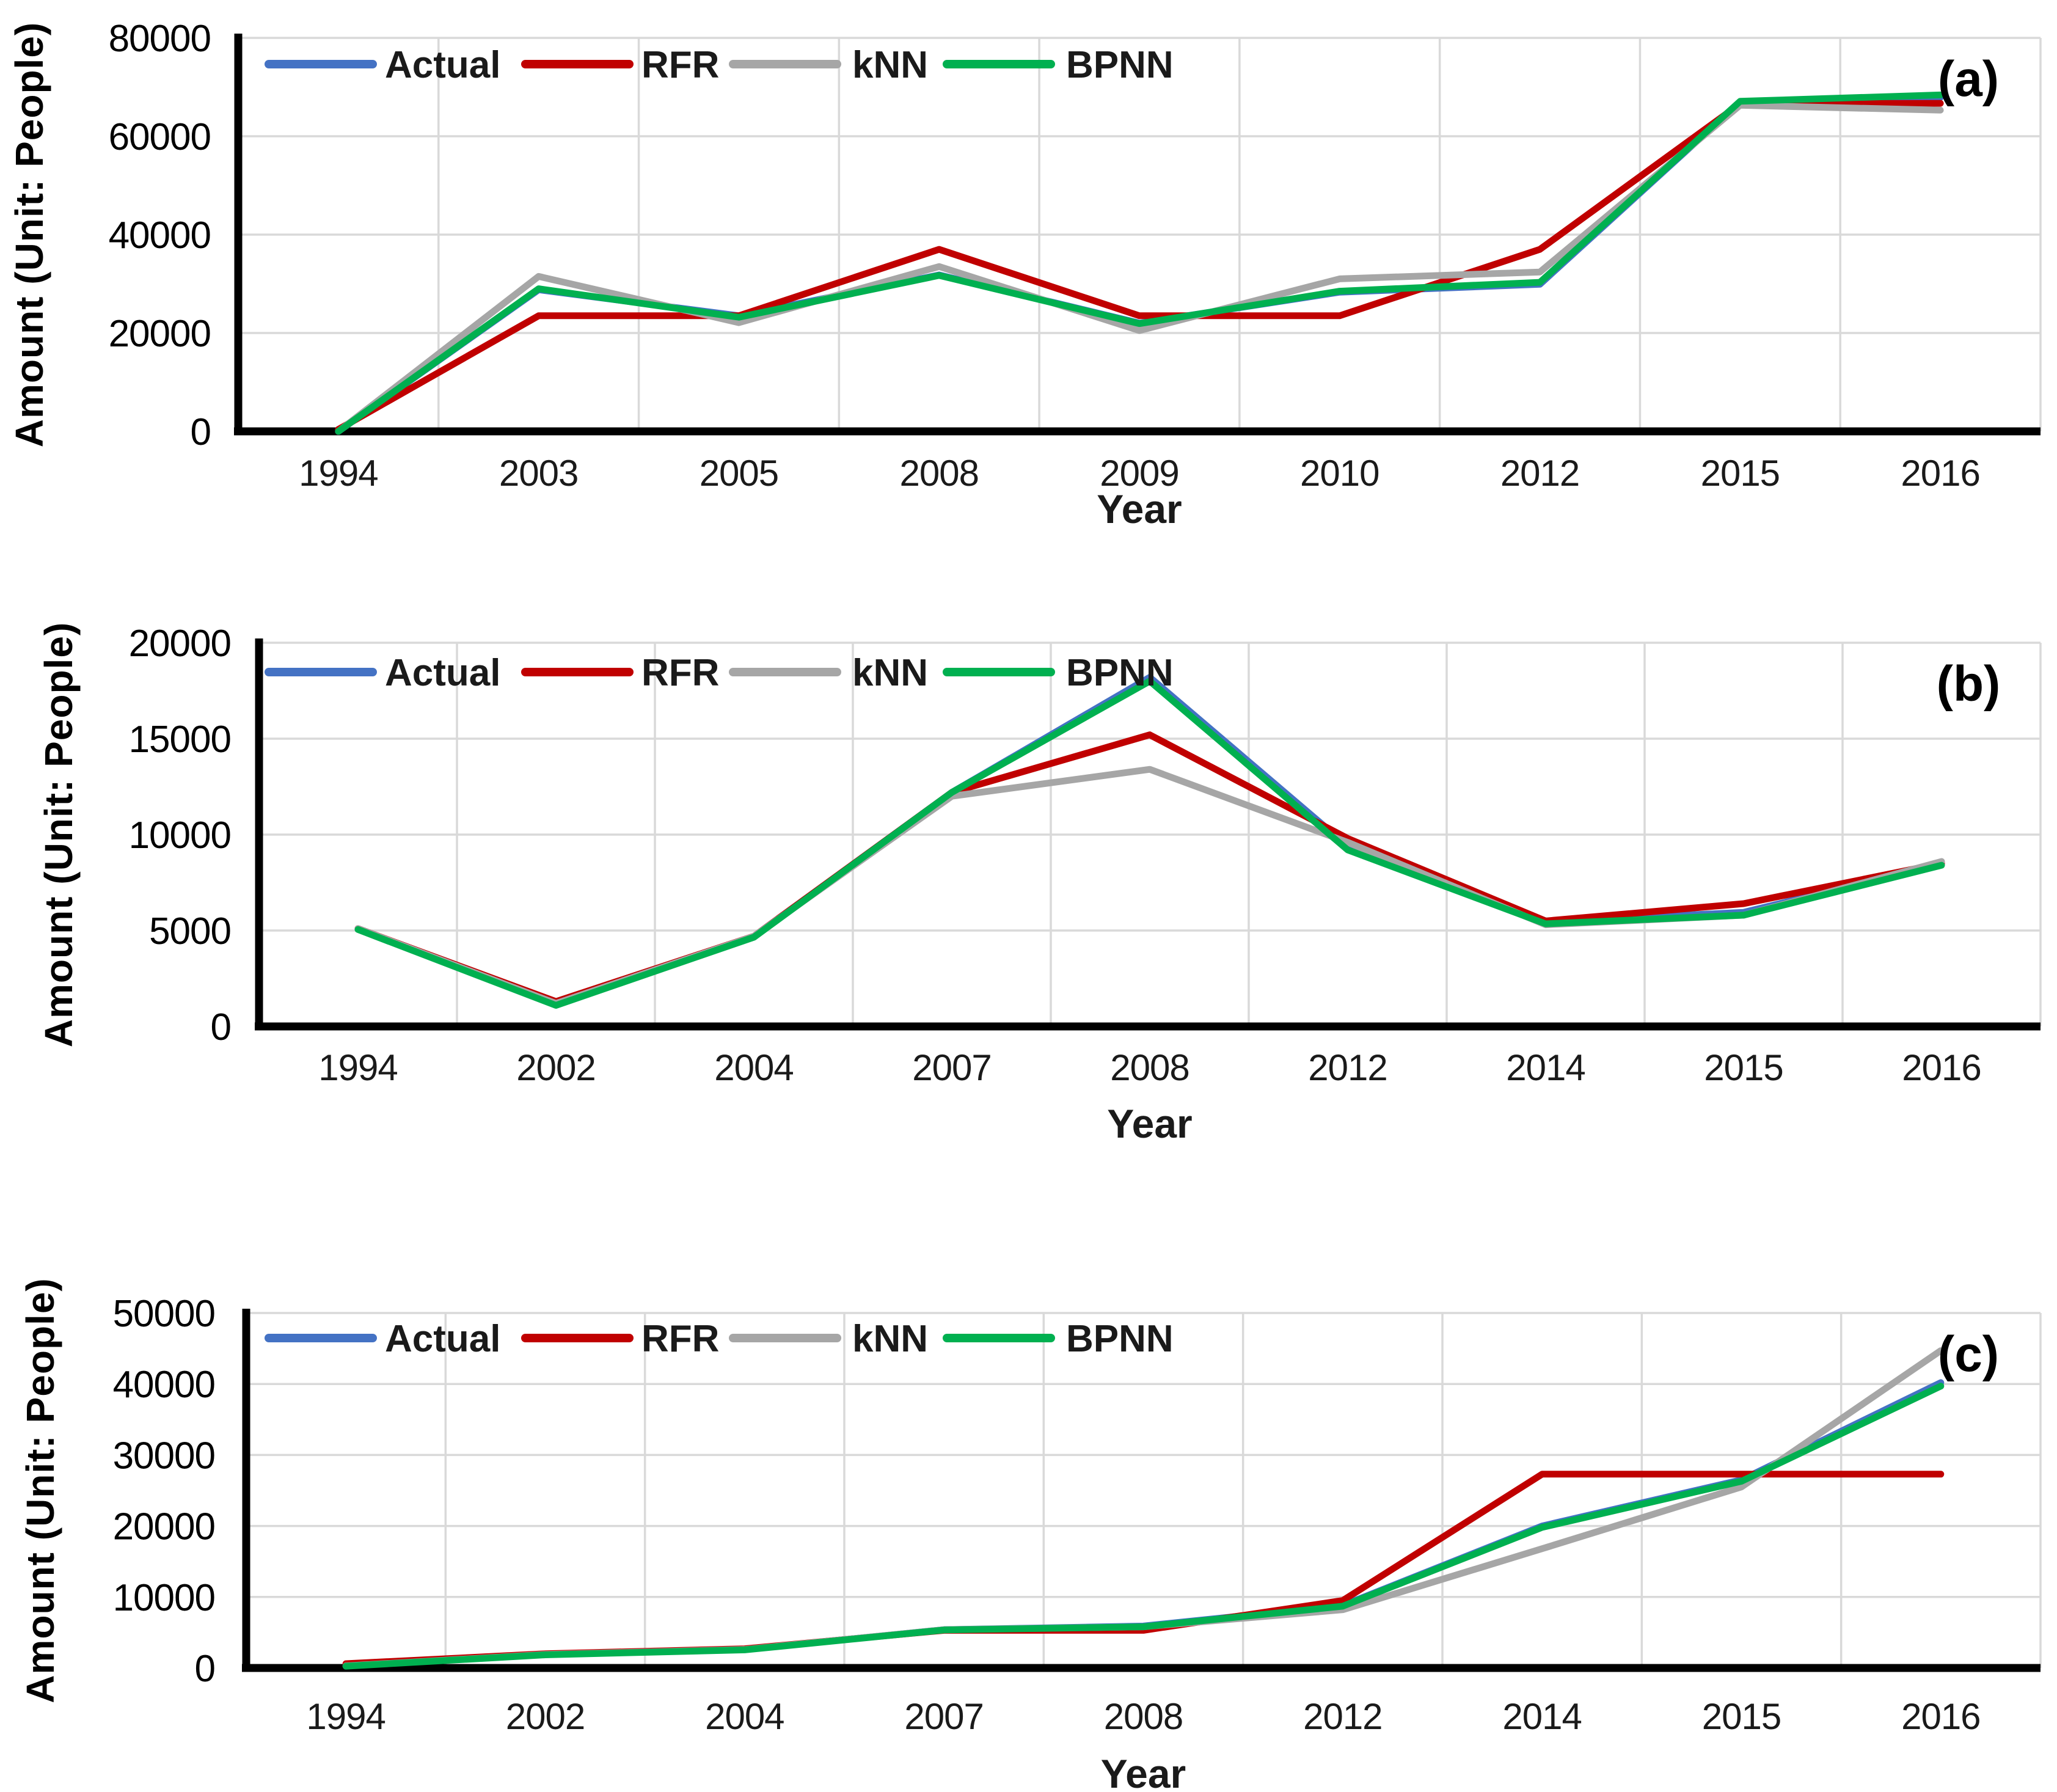  I want to click on y-tick-label: 60000, so click(160, 137).